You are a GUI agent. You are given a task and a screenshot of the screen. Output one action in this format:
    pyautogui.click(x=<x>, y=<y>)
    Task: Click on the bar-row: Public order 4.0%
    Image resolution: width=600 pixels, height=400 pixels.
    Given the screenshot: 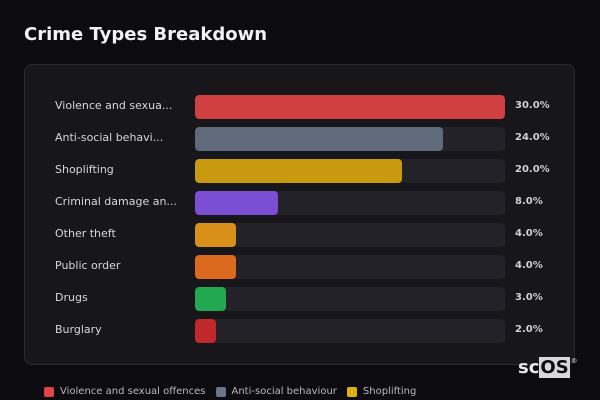 What is the action you would take?
    pyautogui.click(x=299, y=267)
    